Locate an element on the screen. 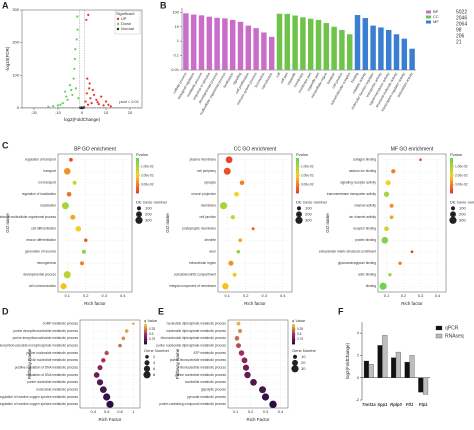  y-tick-label: -2 is located at coordinates (357, 399).